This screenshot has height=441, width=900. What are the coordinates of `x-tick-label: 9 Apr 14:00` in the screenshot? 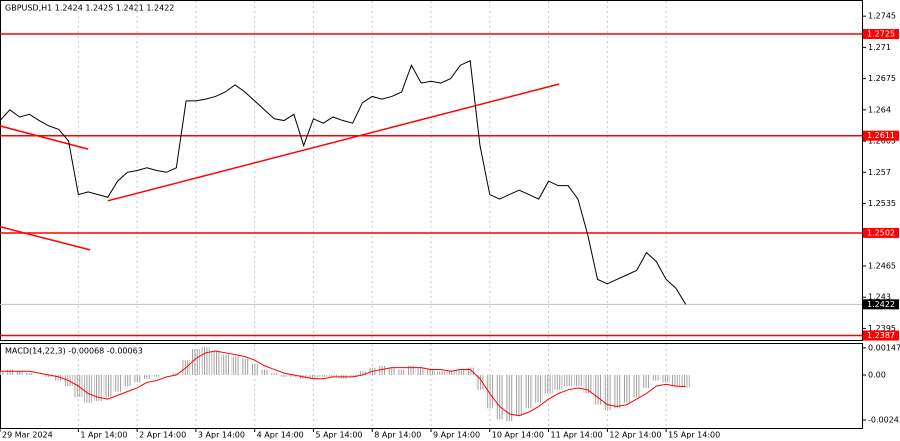 It's located at (456, 435).